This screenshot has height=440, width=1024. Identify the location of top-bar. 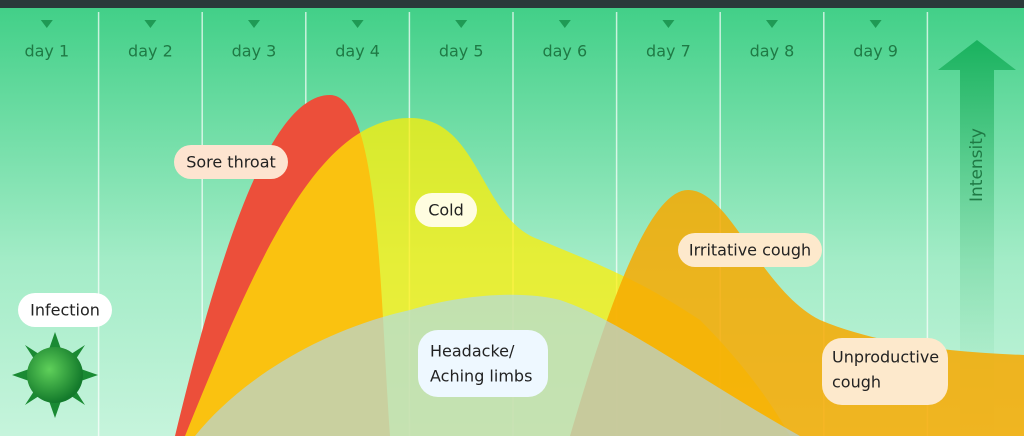
(512, 4).